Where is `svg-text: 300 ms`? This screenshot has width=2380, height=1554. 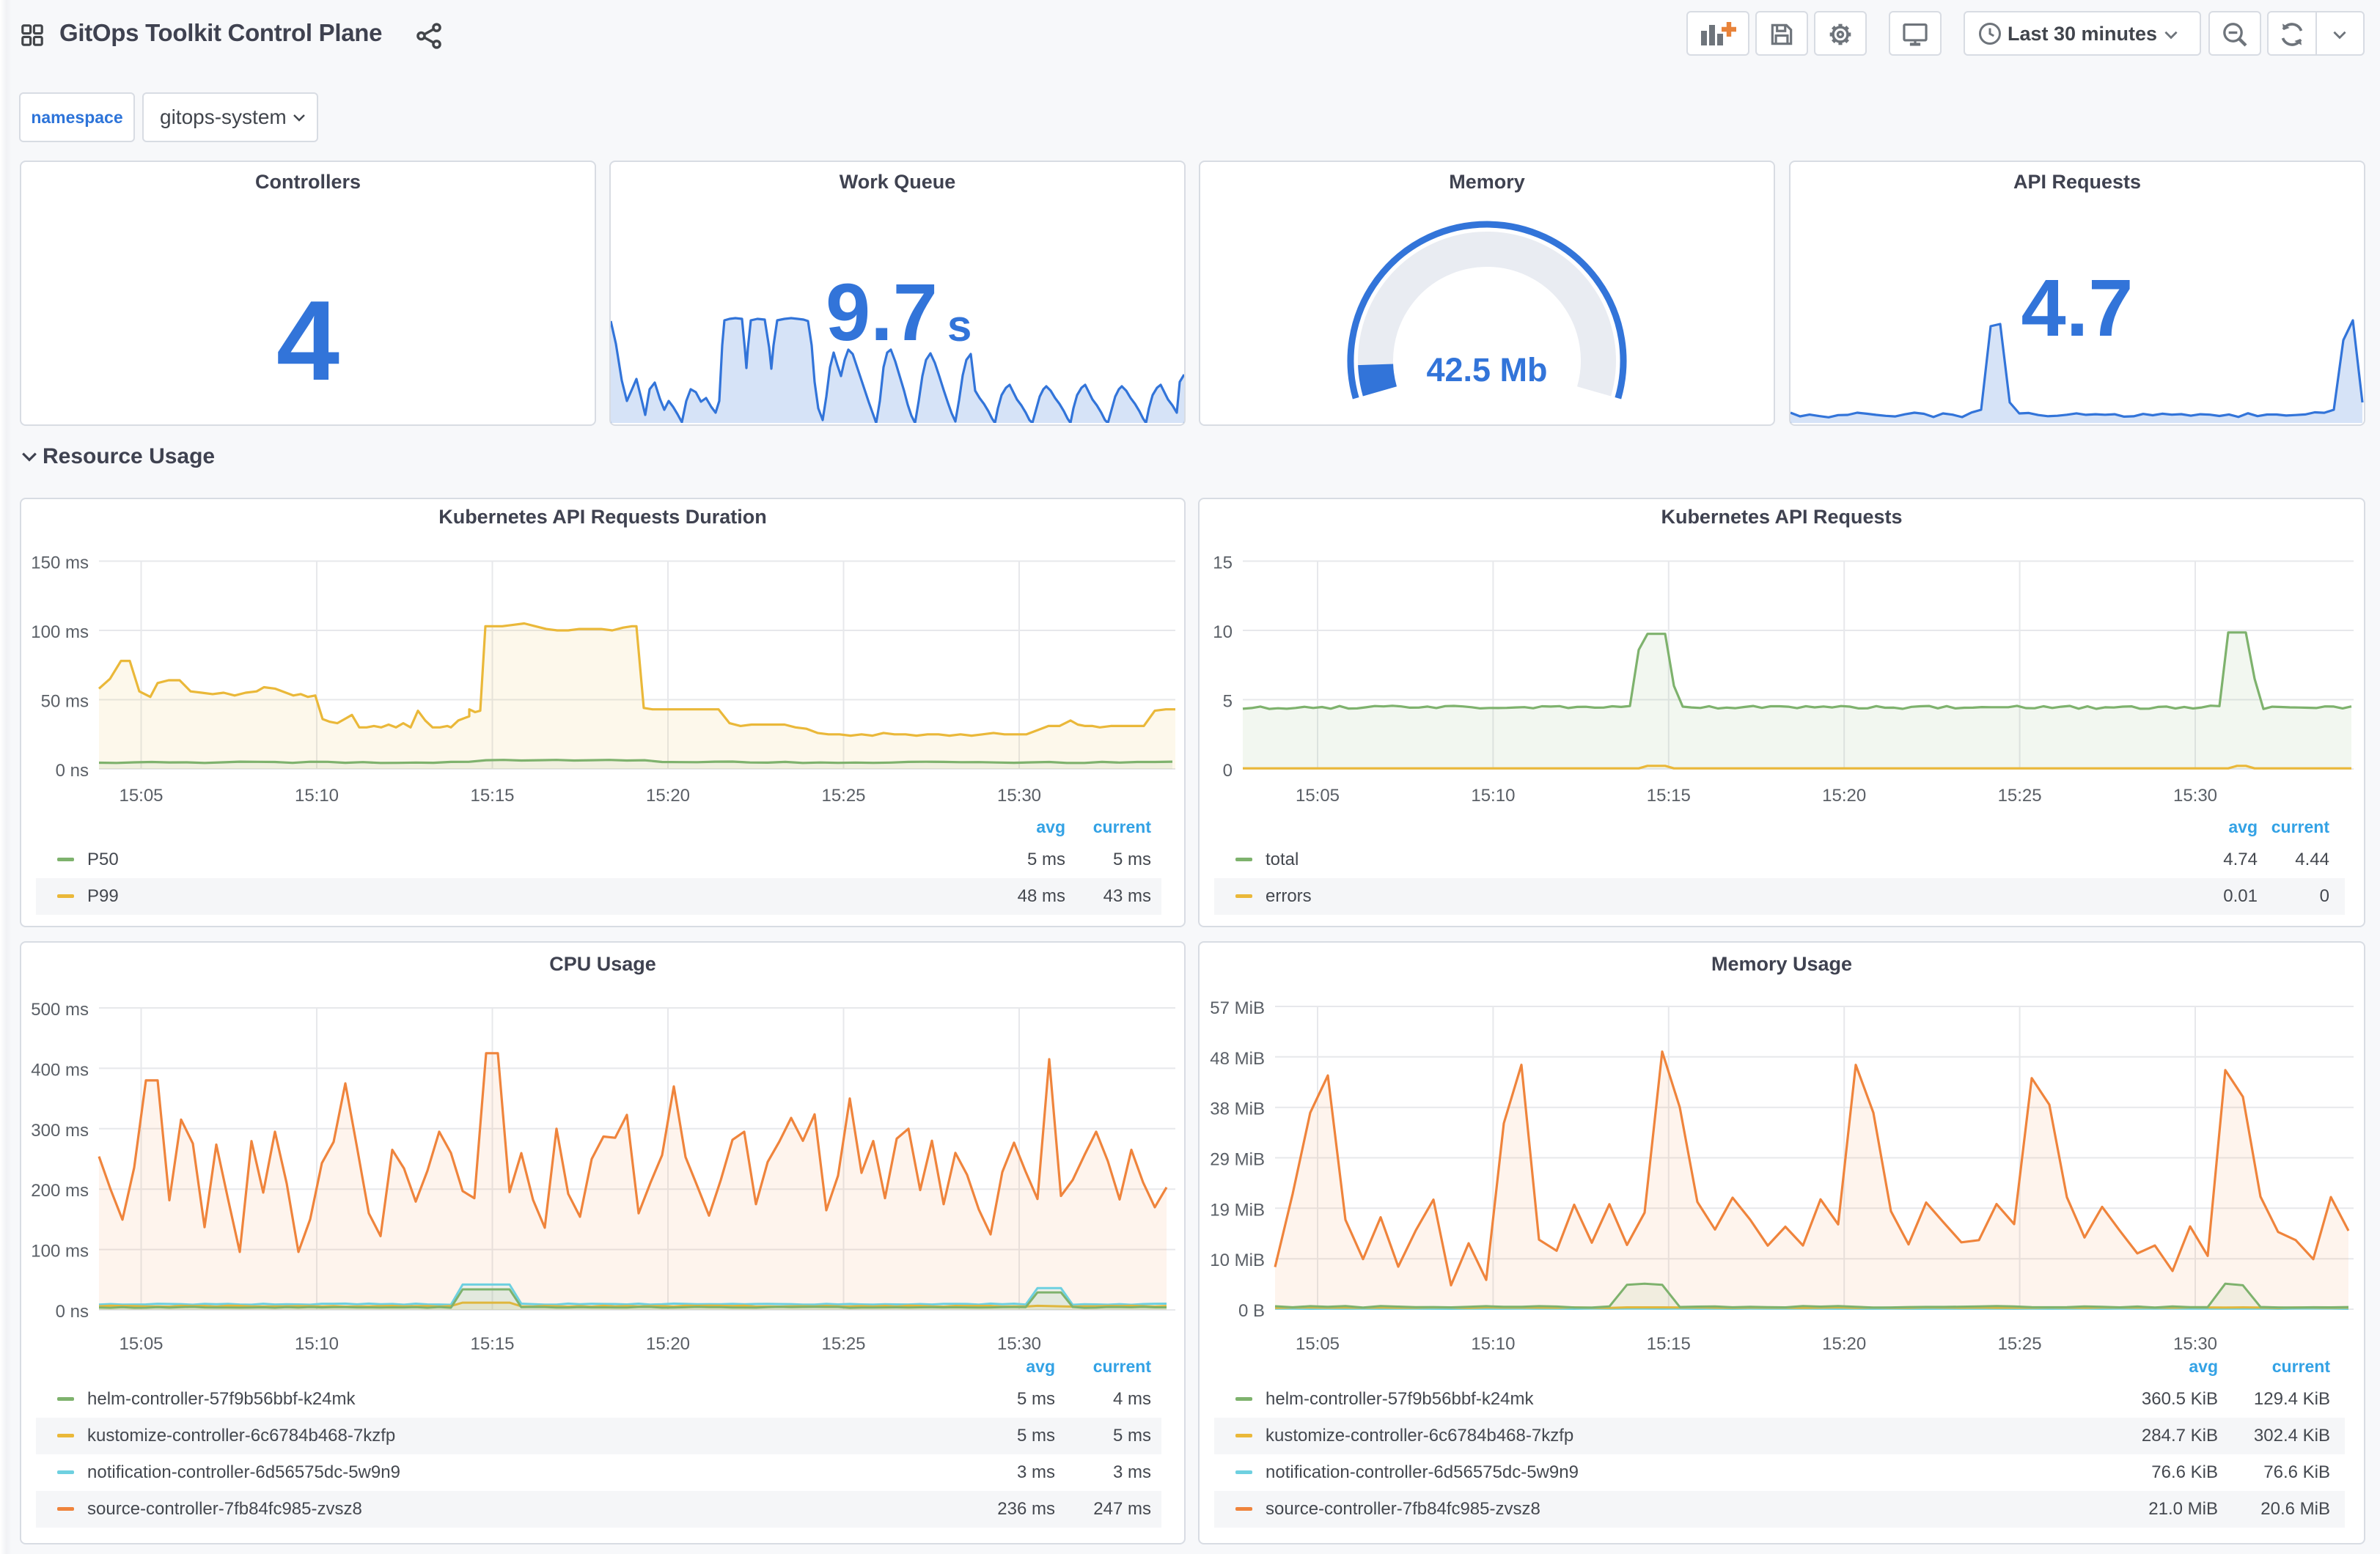
svg-text: 300 ms is located at coordinates (60, 1131).